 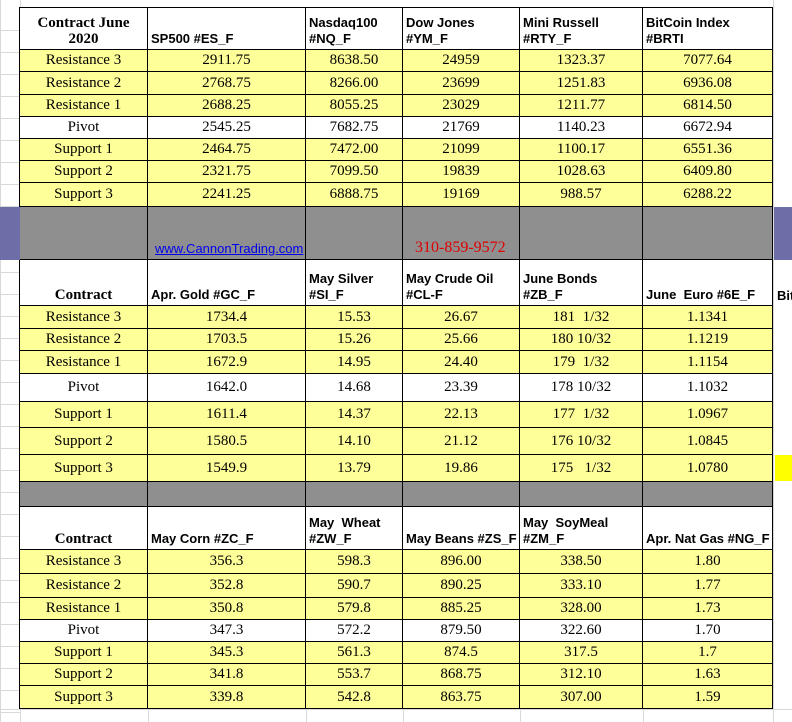 What do you see at coordinates (229, 248) in the screenshot?
I see `website-link: www.CannonTrading.com` at bounding box center [229, 248].